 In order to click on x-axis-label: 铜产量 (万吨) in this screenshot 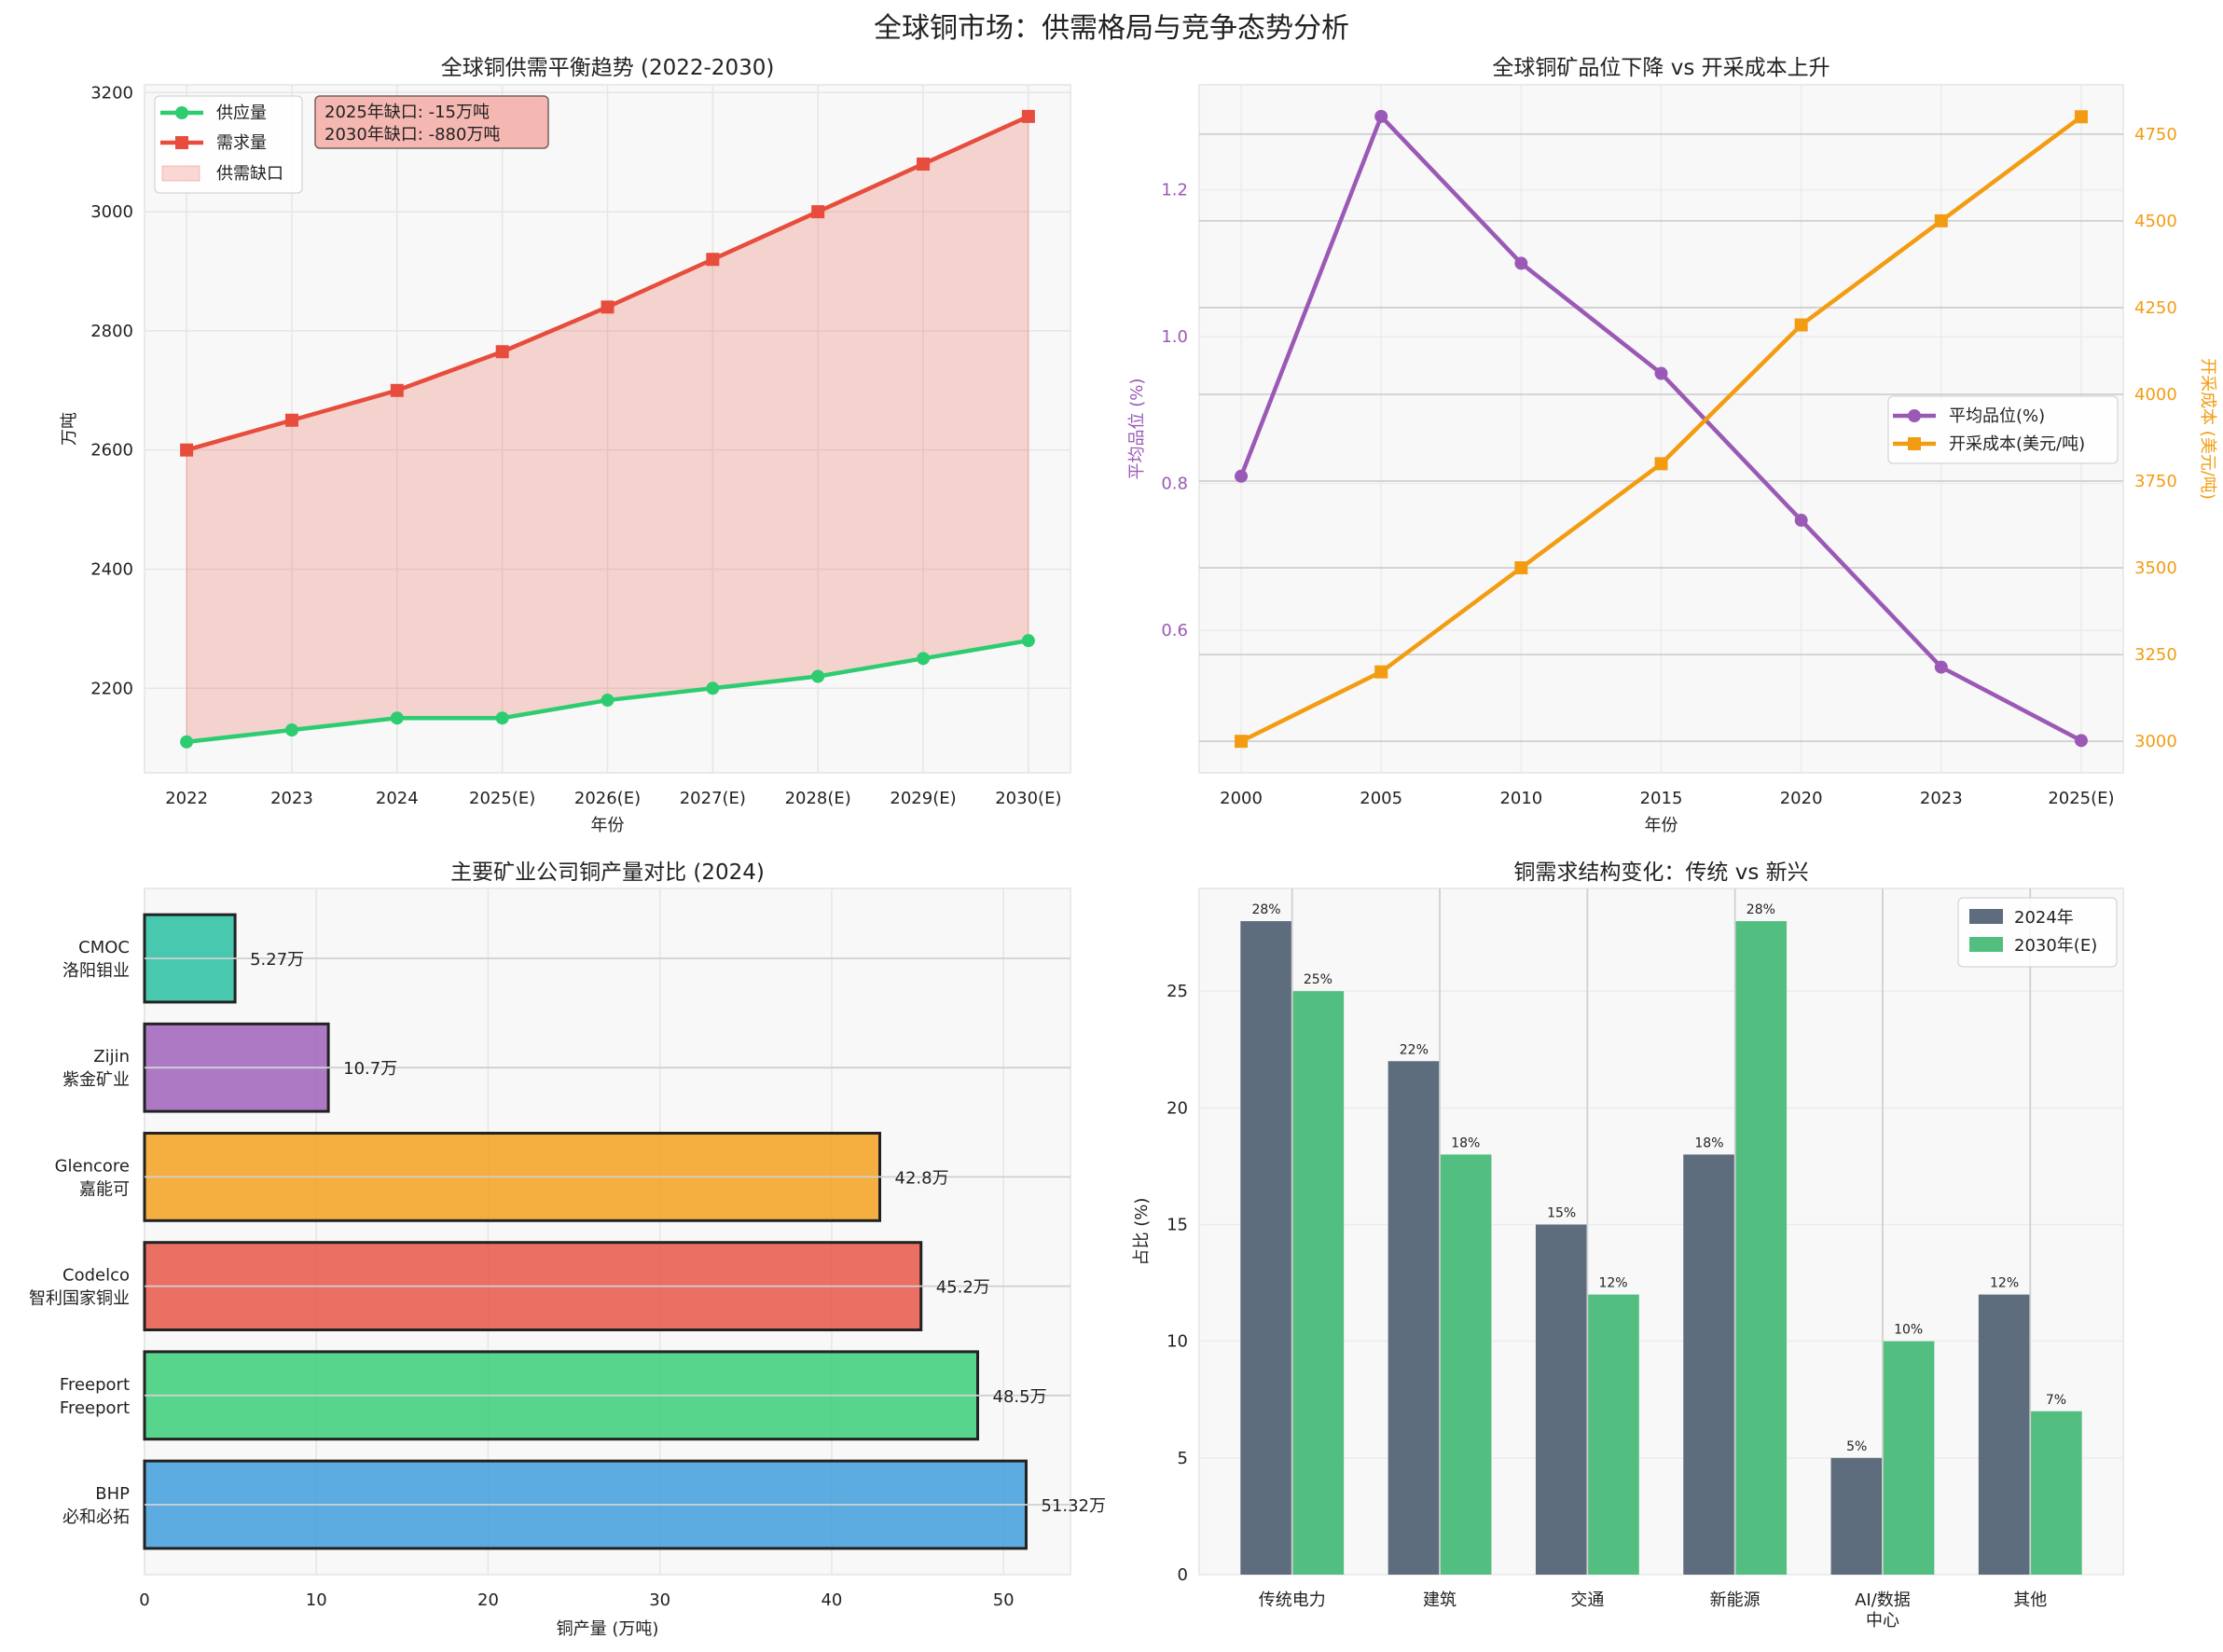, I will do `click(608, 1629)`.